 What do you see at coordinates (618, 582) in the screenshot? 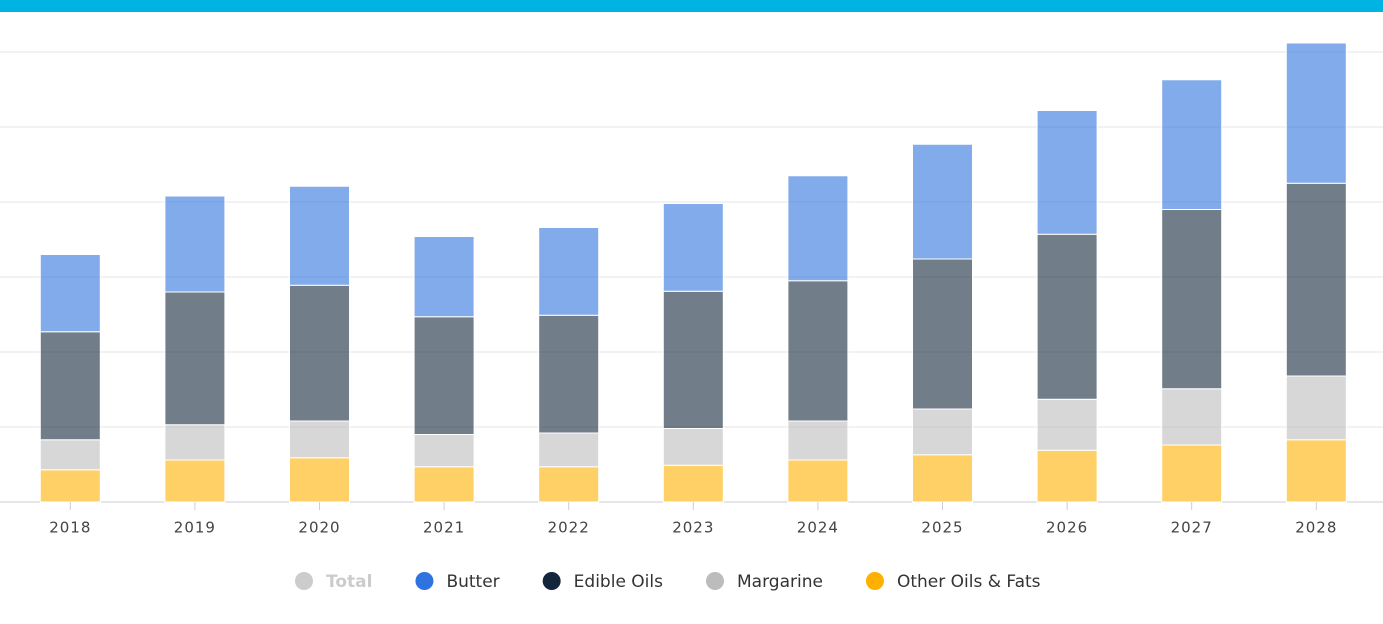
I see `legend-label: Edible Oils` at bounding box center [618, 582].